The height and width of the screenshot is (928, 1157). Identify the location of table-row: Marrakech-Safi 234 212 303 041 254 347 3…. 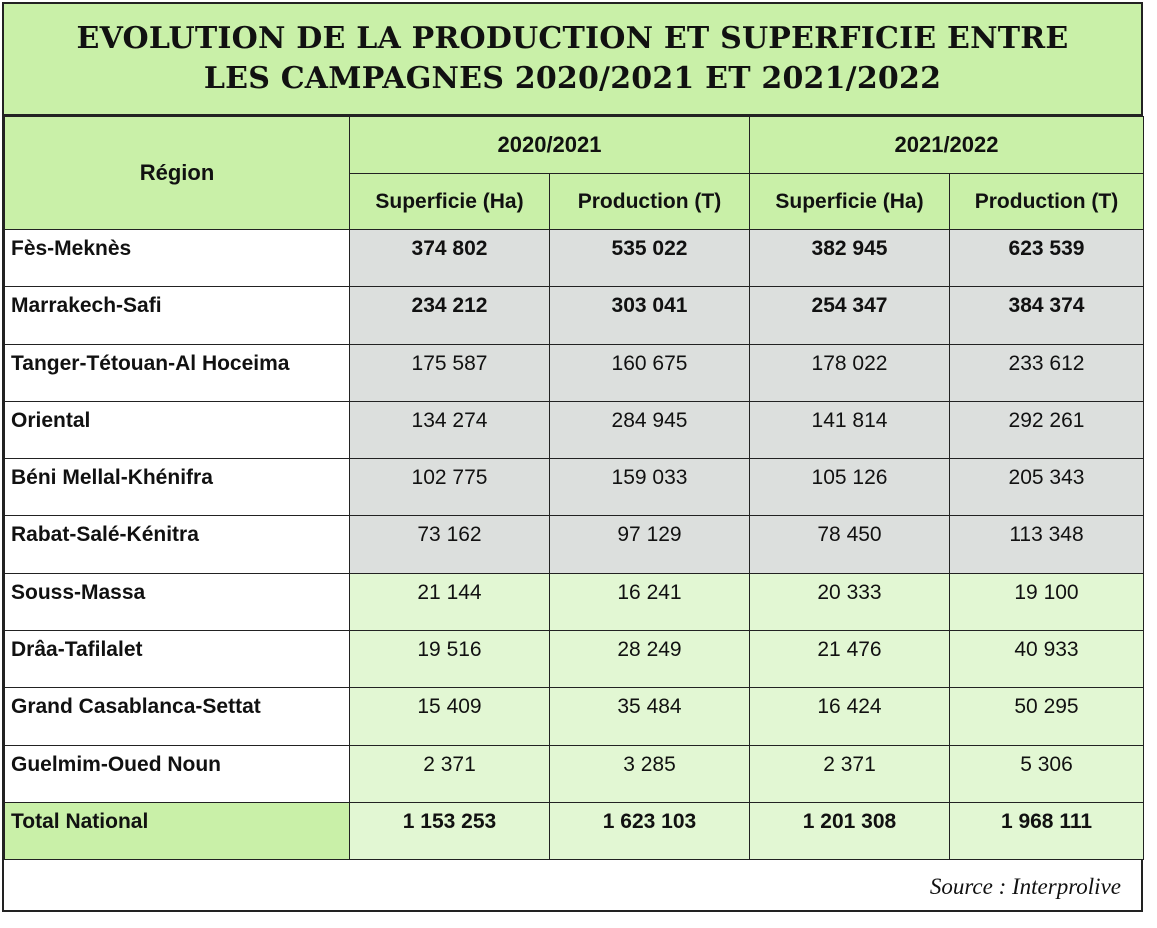
(574, 315).